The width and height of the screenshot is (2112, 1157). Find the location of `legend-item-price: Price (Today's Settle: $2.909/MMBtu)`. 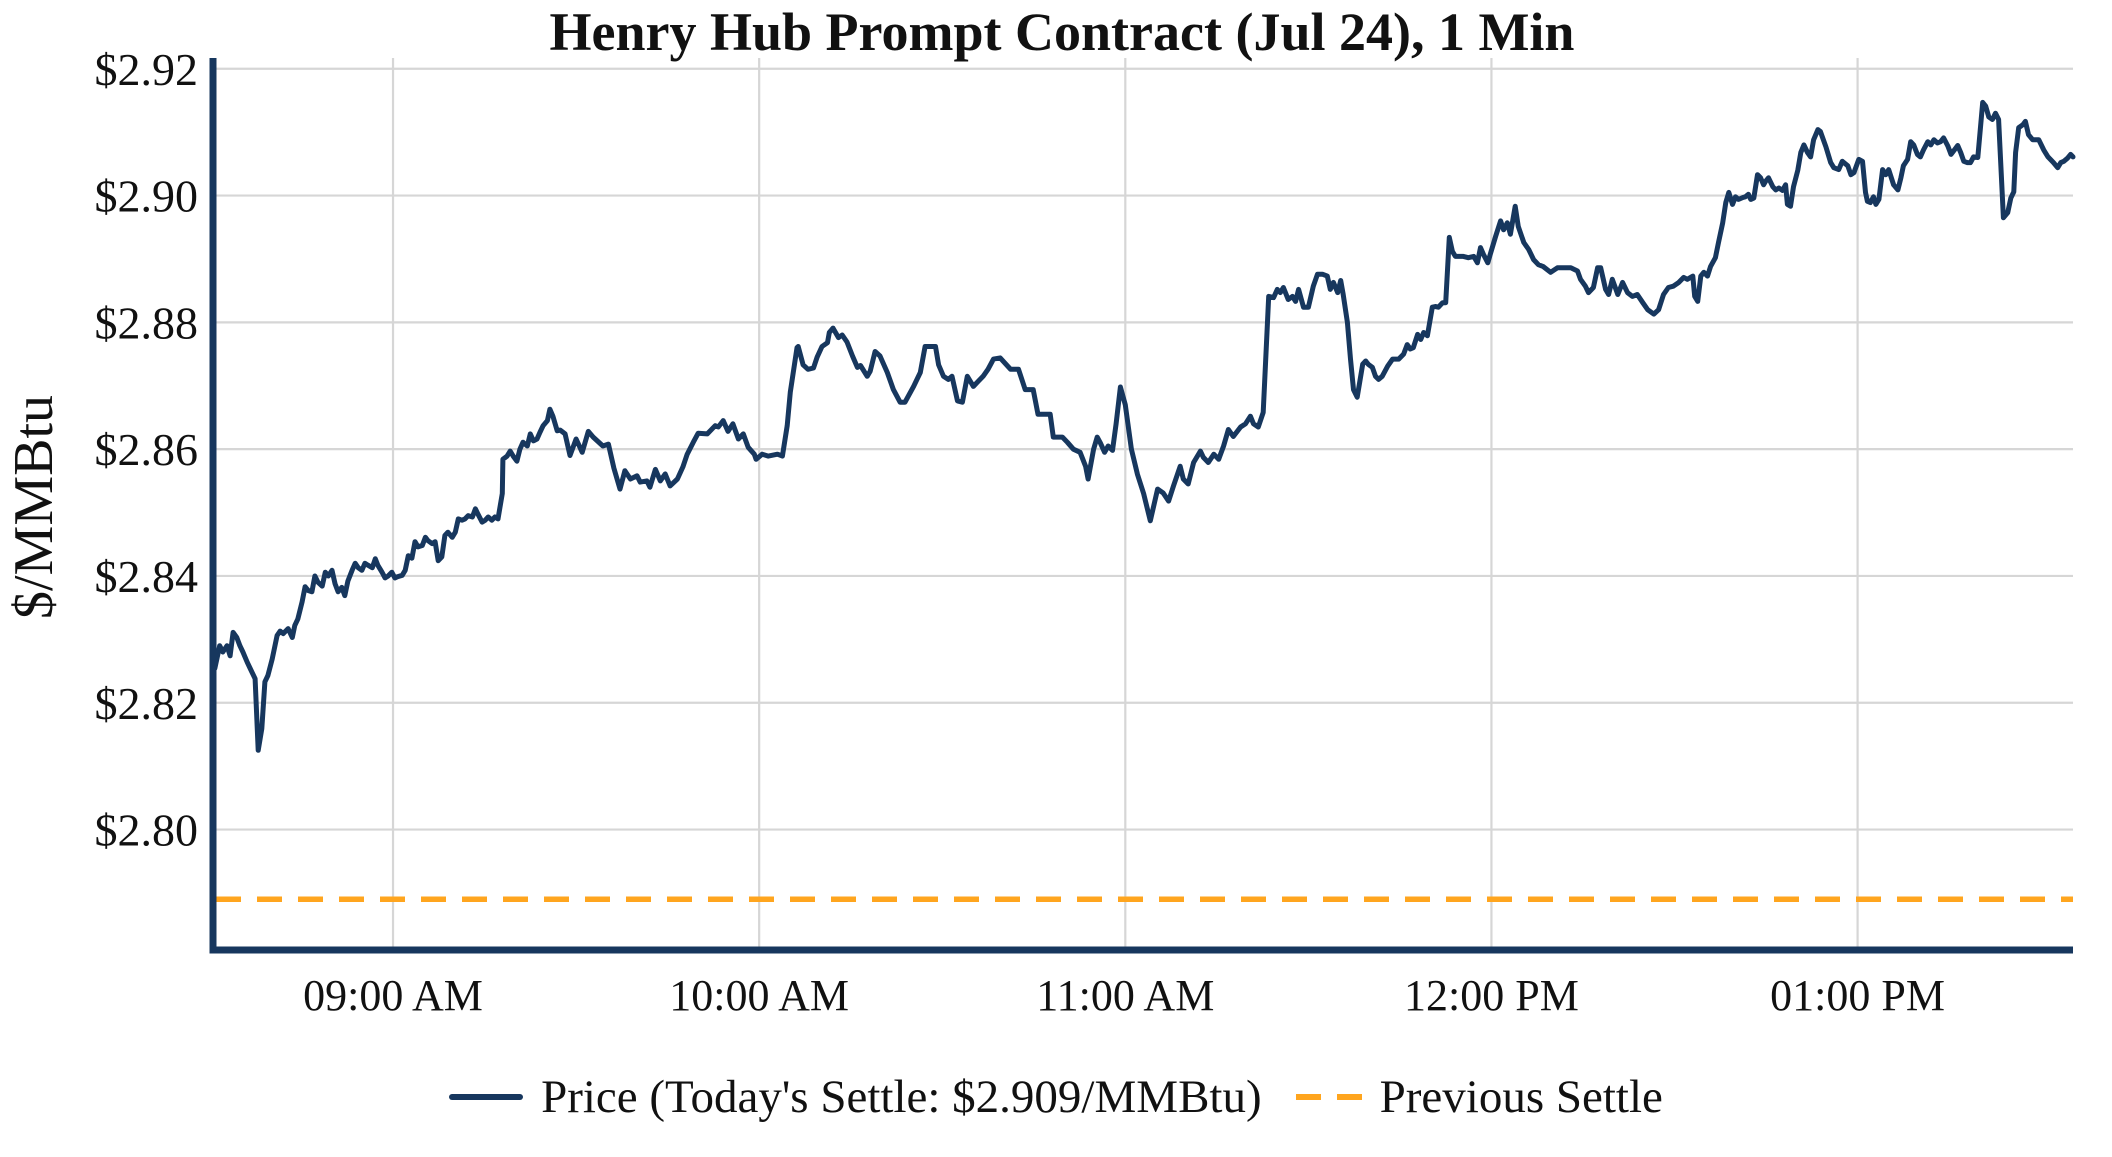

legend-item-price: Price (Today's Settle: $2.909/MMBtu) is located at coordinates (855, 1096).